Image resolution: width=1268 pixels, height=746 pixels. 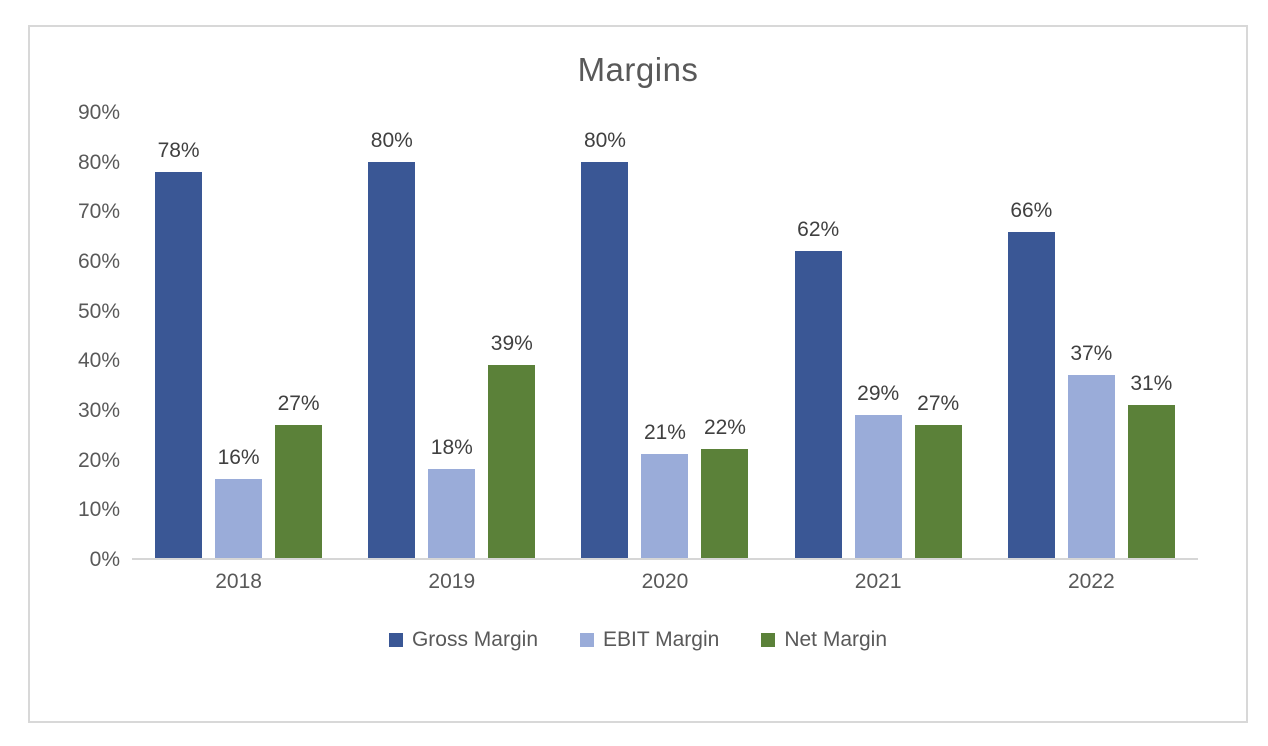 What do you see at coordinates (661, 639) in the screenshot?
I see `legend-label: EBIT Margin` at bounding box center [661, 639].